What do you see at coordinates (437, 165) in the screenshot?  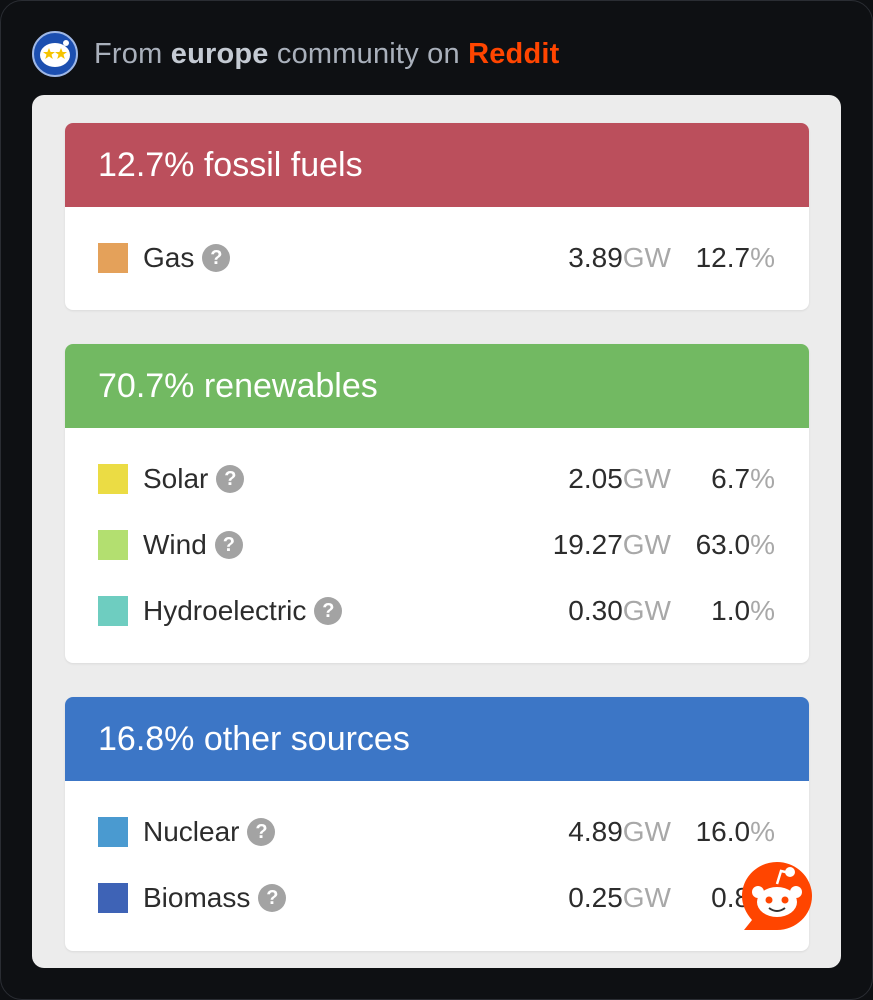 I see `fossil-fuels-header: 12.7% fossil fuels` at bounding box center [437, 165].